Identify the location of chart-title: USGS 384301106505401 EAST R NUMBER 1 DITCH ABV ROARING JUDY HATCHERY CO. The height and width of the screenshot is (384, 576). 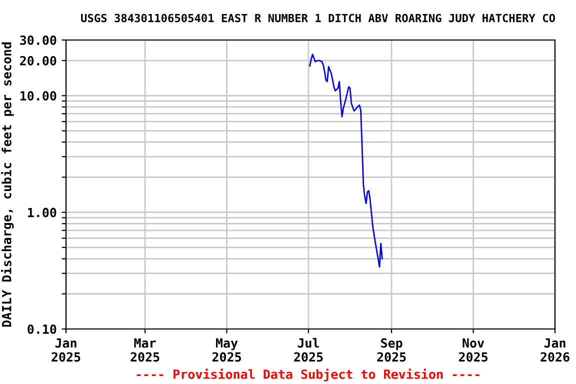
(318, 18).